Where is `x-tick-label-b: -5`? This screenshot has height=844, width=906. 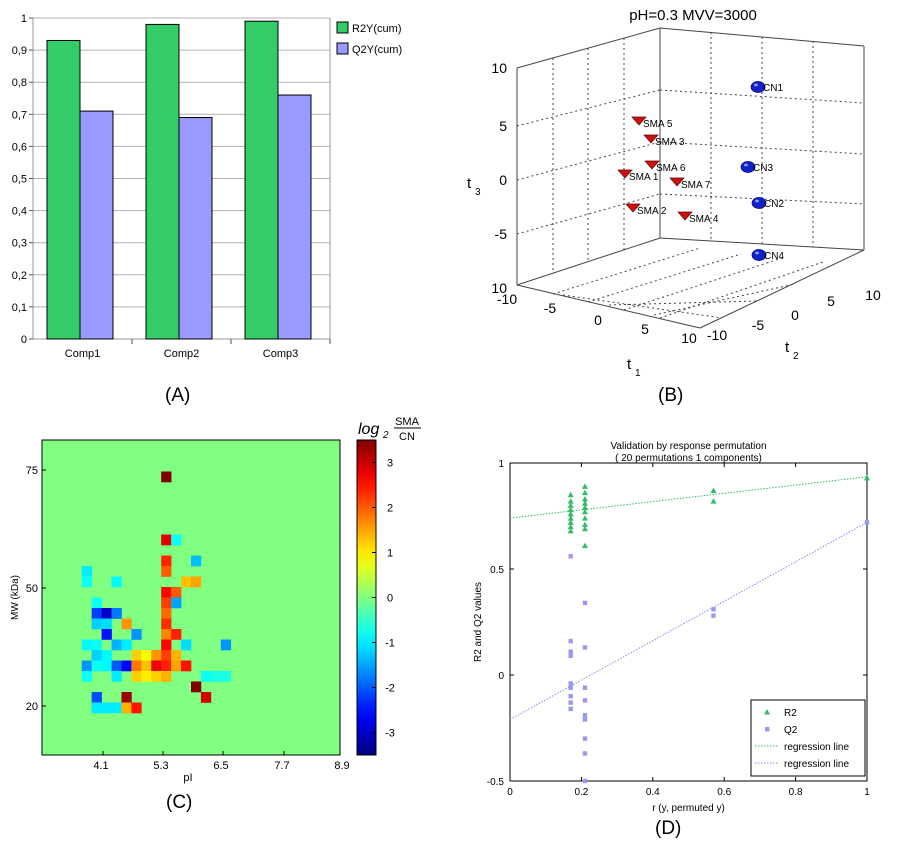
x-tick-label-b: -5 is located at coordinates (550, 308).